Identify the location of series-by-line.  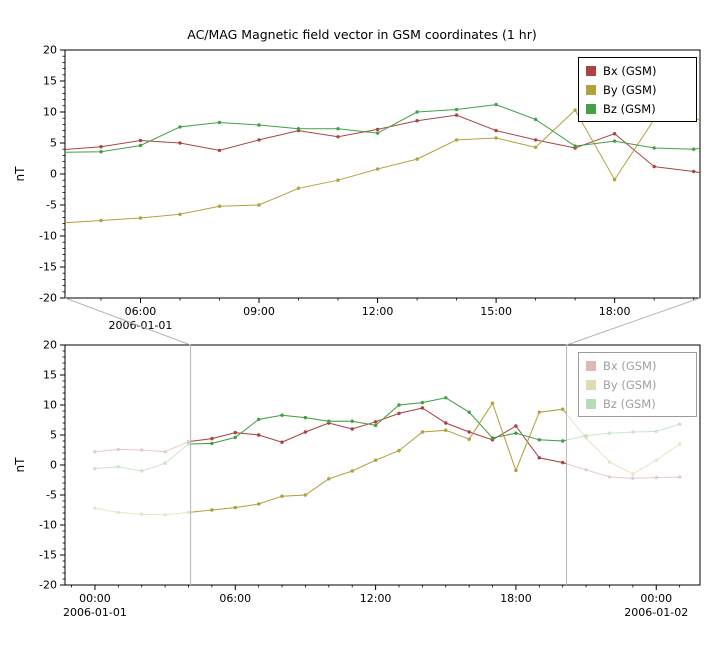
(387, 459).